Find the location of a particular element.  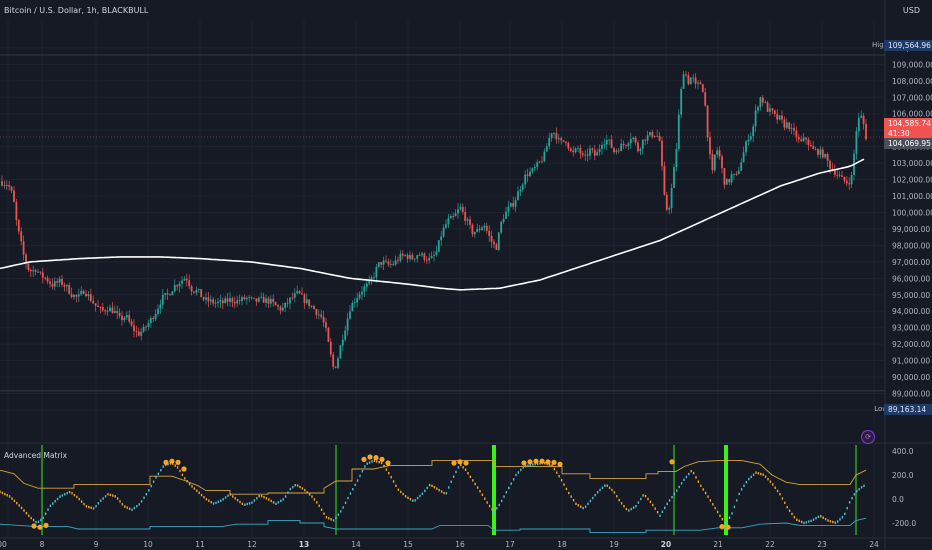

current-price-tag: 104,585.74 is located at coordinates (908, 123).